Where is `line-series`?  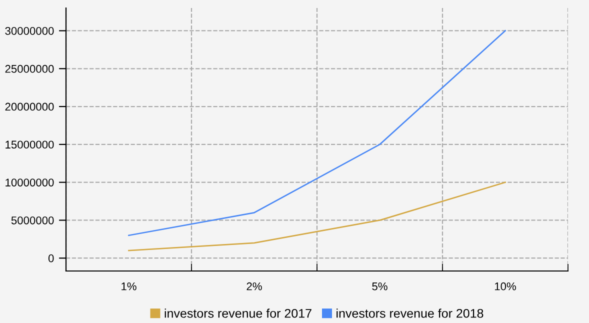
line-series is located at coordinates (317, 217).